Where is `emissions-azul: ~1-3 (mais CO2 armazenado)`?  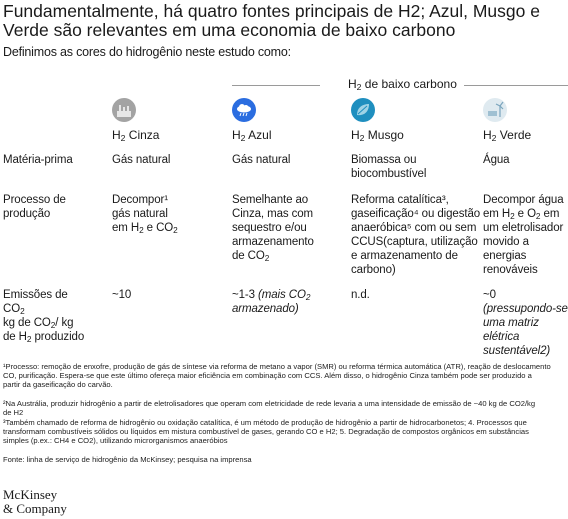
emissions-azul: ~1-3 (mais CO2 armazenado) is located at coordinates (271, 302).